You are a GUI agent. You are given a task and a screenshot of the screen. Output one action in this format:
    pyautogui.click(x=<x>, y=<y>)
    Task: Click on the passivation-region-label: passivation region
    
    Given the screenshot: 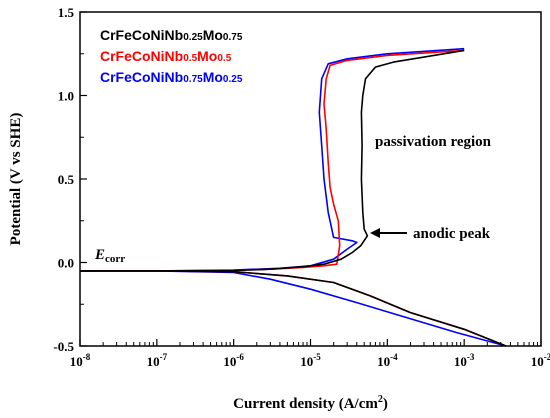 What is the action you would take?
    pyautogui.click(x=433, y=142)
    